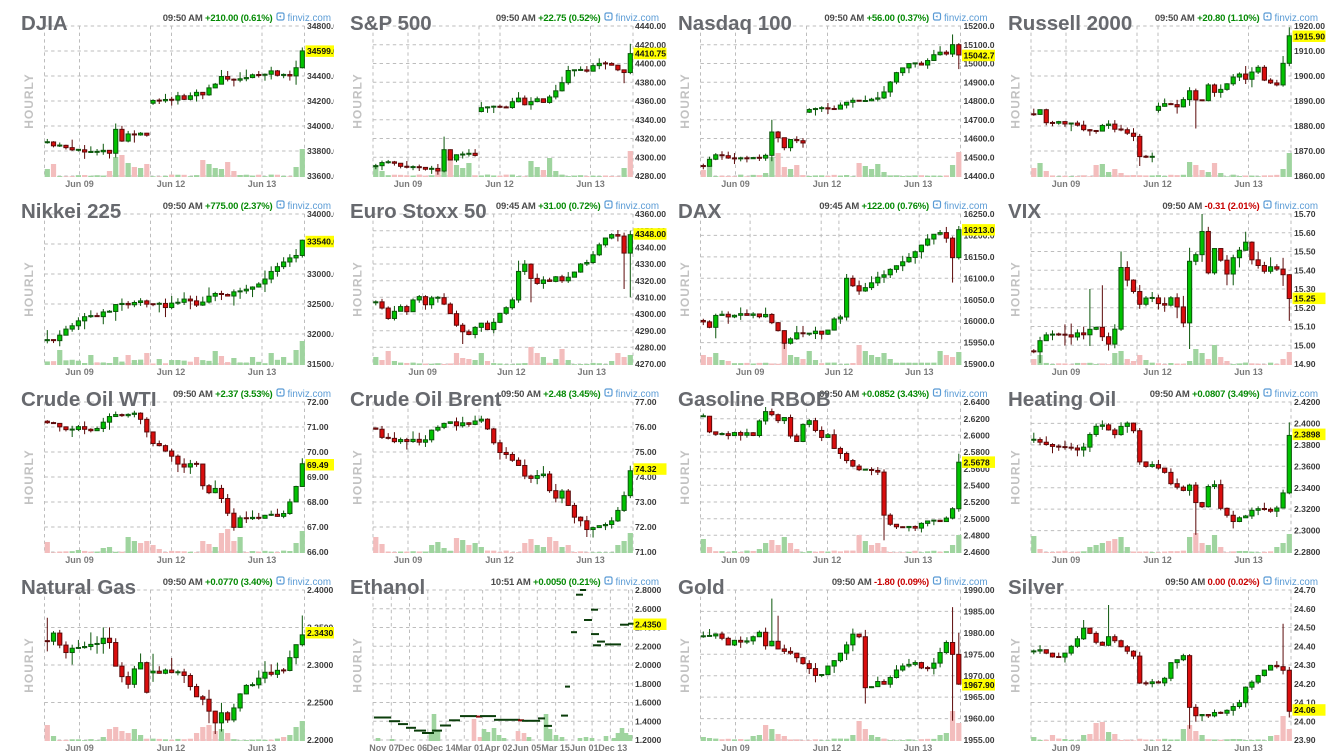 This screenshot has width=1335, height=752. Describe the element at coordinates (650, 264) in the screenshot. I see `svg-text: 4330.00` at that location.